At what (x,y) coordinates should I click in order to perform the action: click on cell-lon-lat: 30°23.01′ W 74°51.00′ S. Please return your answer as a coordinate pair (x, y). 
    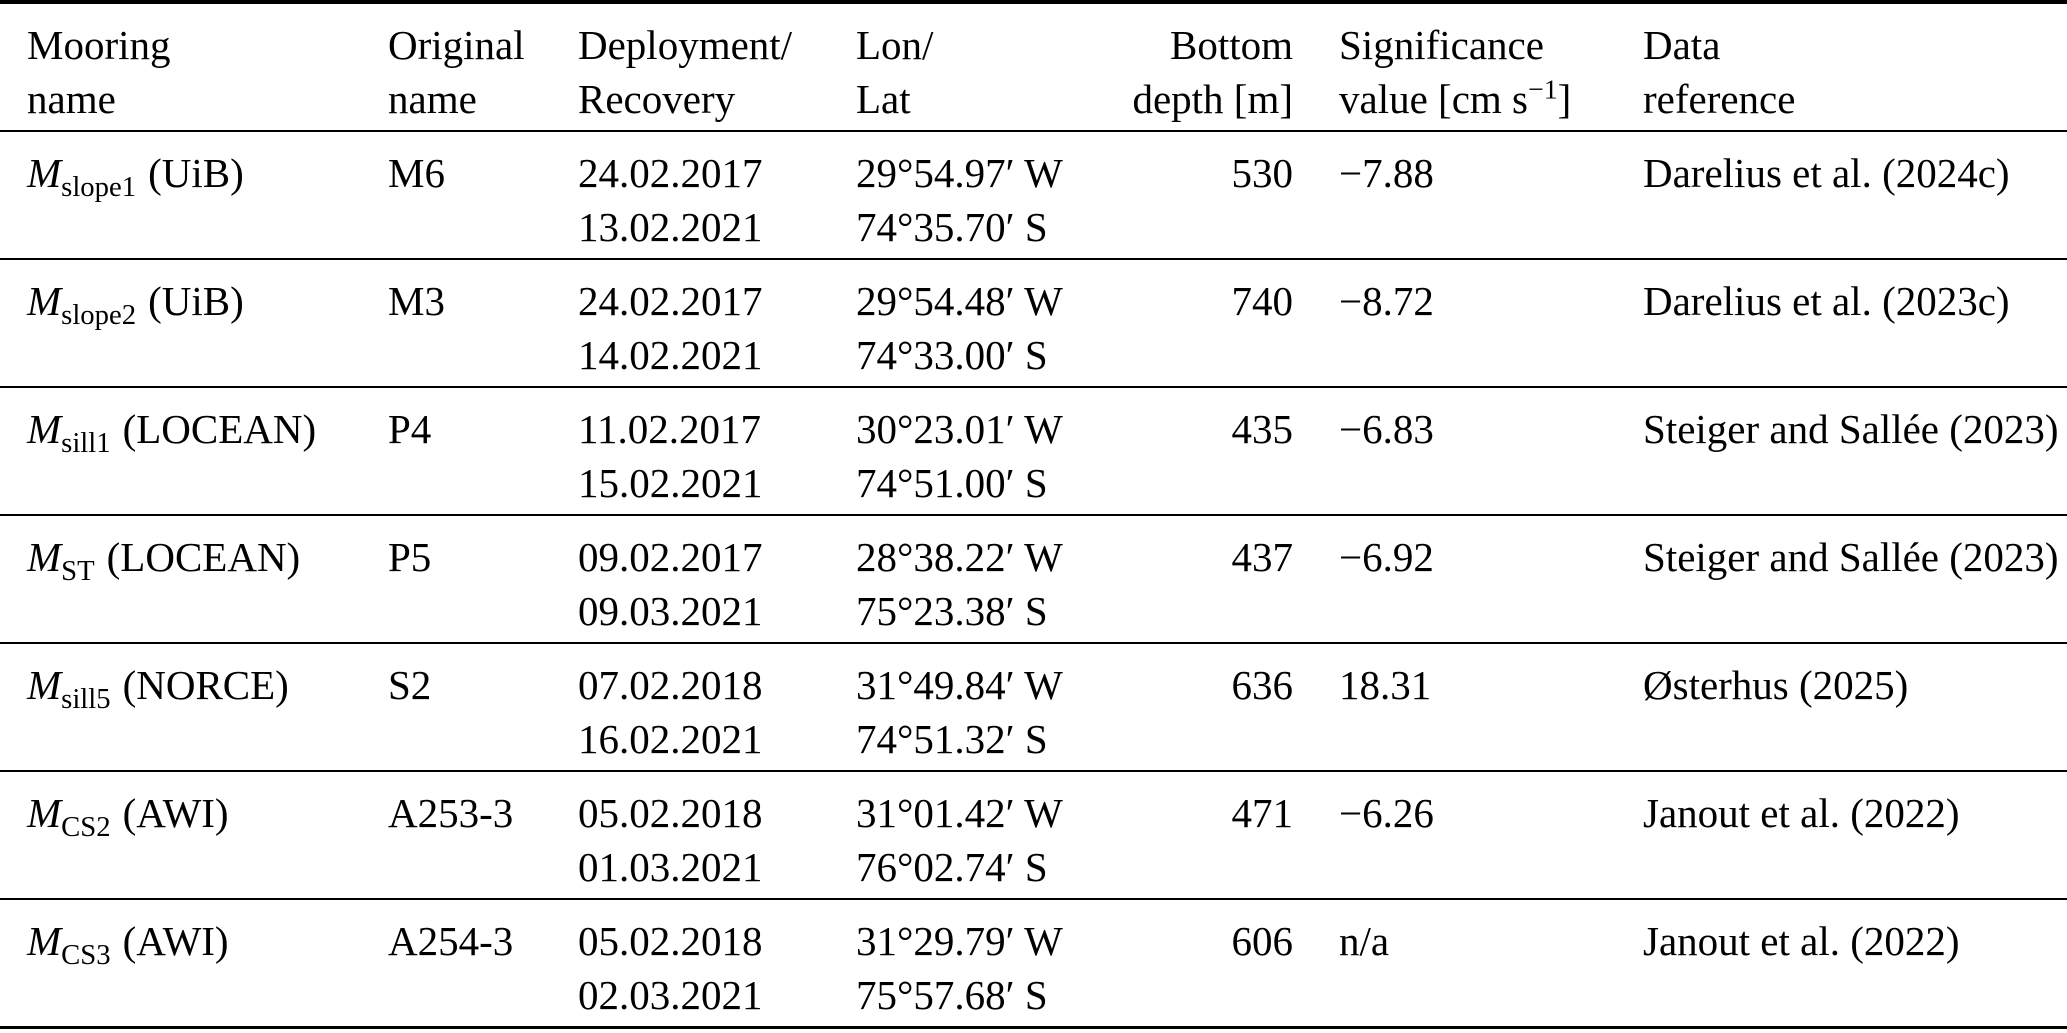
    Looking at the image, I should click on (992, 451).